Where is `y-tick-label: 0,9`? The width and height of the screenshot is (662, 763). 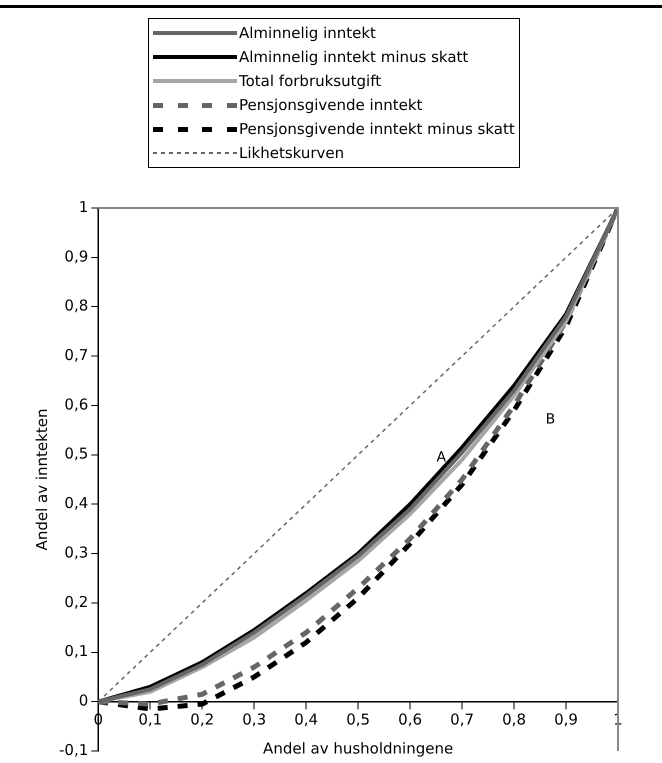
y-tick-label: 0,9 is located at coordinates (76, 256).